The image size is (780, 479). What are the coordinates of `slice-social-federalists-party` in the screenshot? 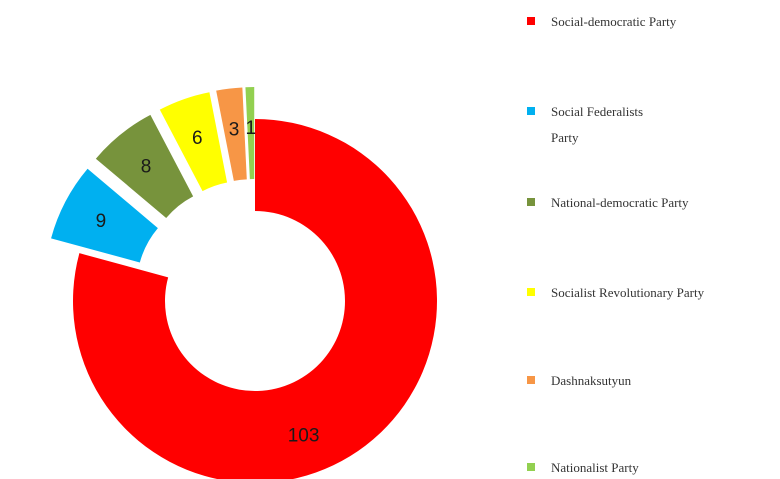 It's located at (104, 215).